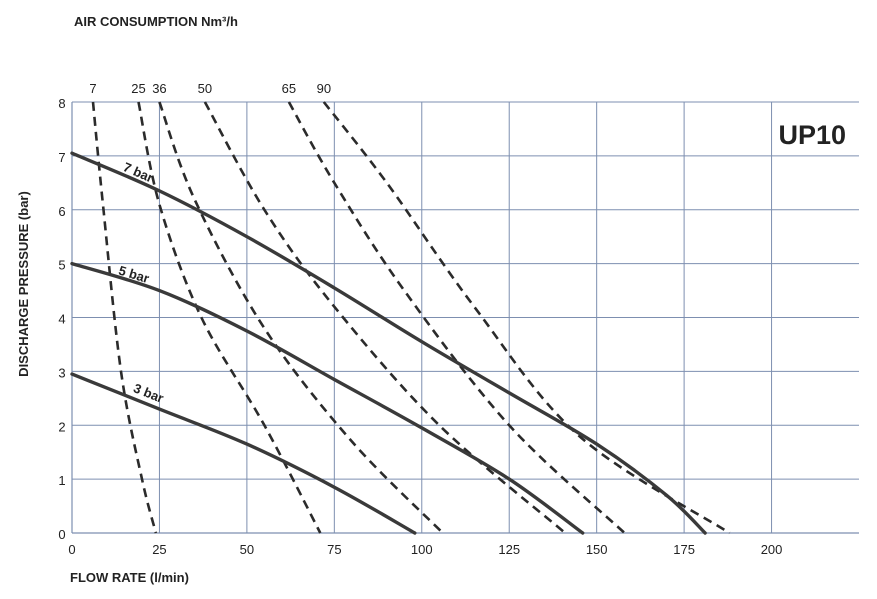  Describe the element at coordinates (772, 549) in the screenshot. I see `x-tick-label: 200` at that location.